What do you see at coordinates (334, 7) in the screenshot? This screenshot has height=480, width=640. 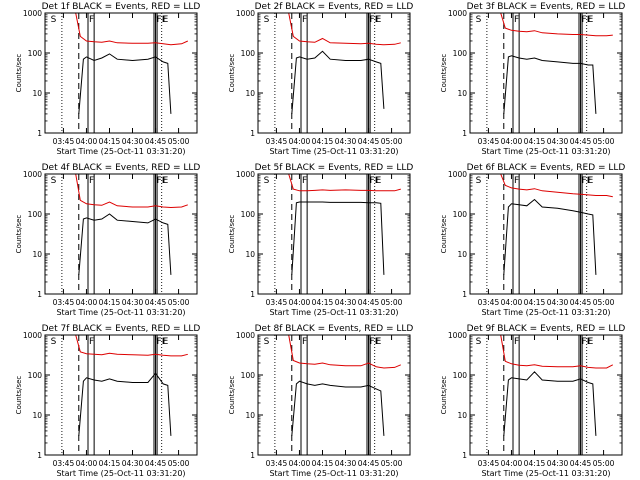 I see `panel-title: Det 2f BLACK = Events, RED = LLD` at bounding box center [334, 7].